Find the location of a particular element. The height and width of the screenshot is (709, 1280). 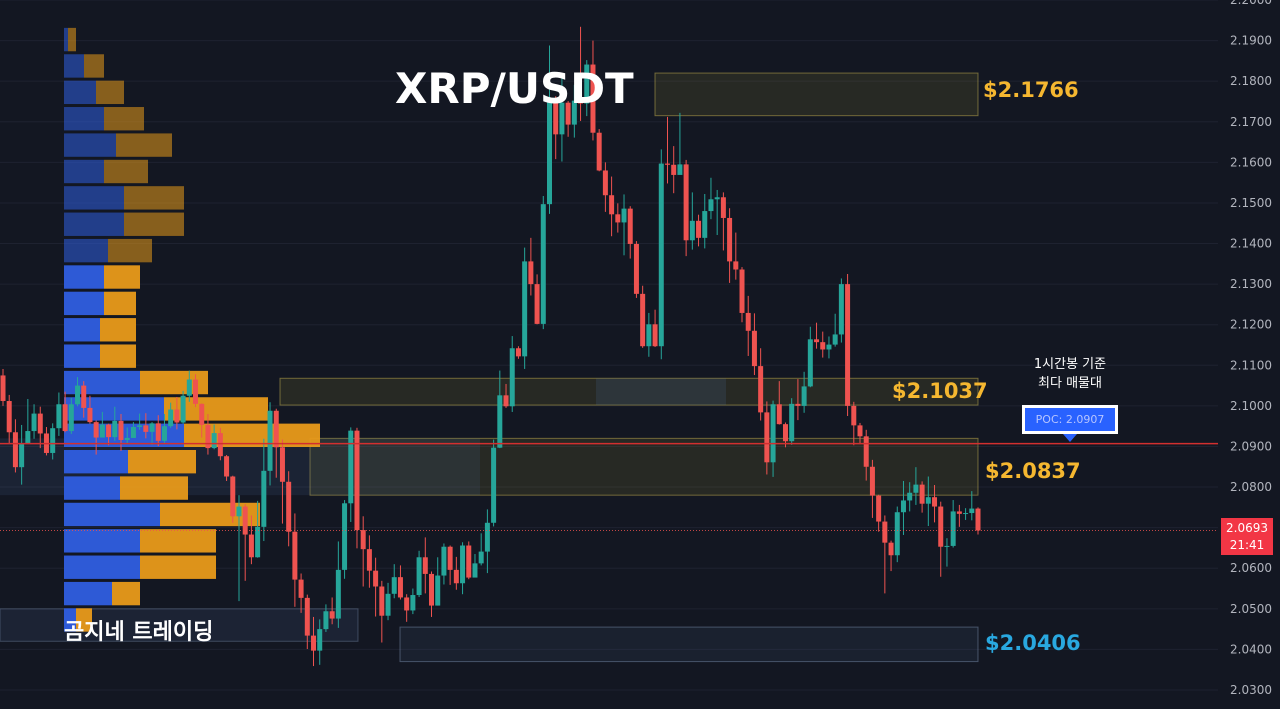

tick-label: 2.1500 is located at coordinates (1251, 203).